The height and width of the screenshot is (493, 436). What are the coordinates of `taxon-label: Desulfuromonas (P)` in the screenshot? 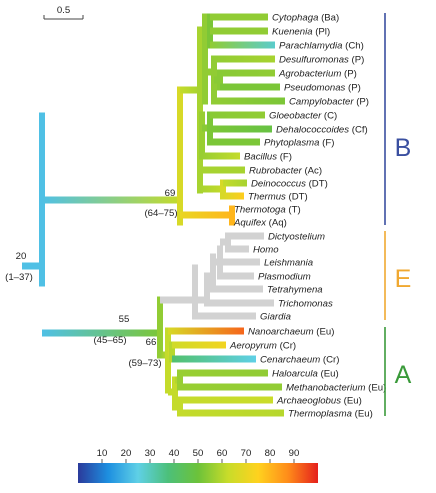 It's located at (321, 60).